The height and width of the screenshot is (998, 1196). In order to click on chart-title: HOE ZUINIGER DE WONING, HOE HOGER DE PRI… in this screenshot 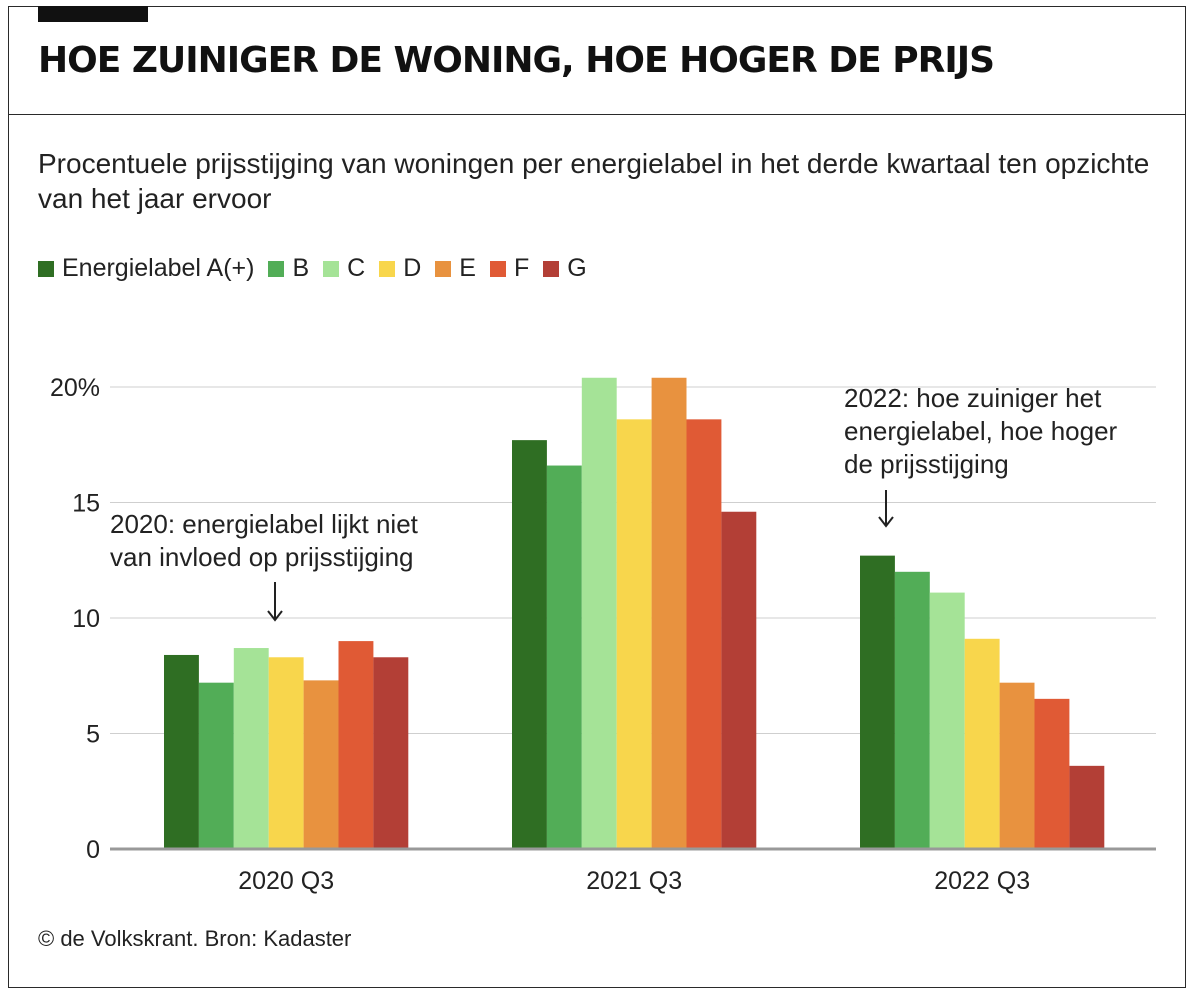, I will do `click(516, 60)`.